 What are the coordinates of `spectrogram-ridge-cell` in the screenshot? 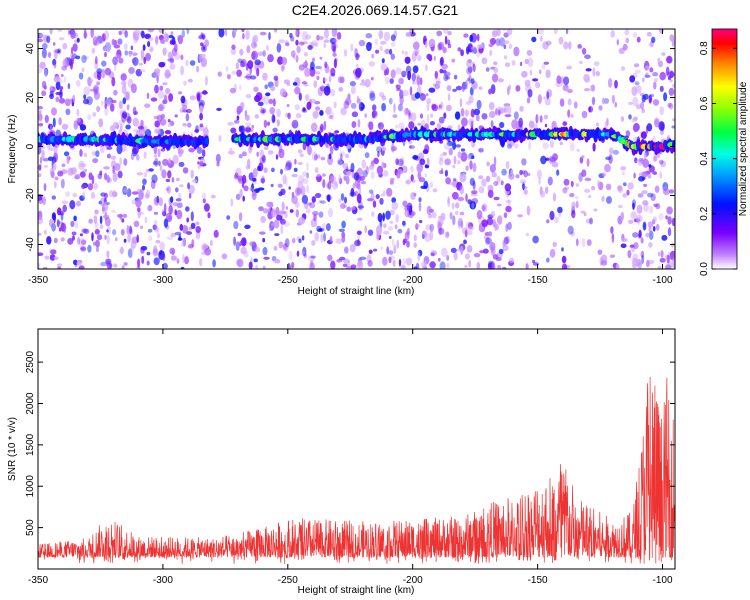 It's located at (206, 141).